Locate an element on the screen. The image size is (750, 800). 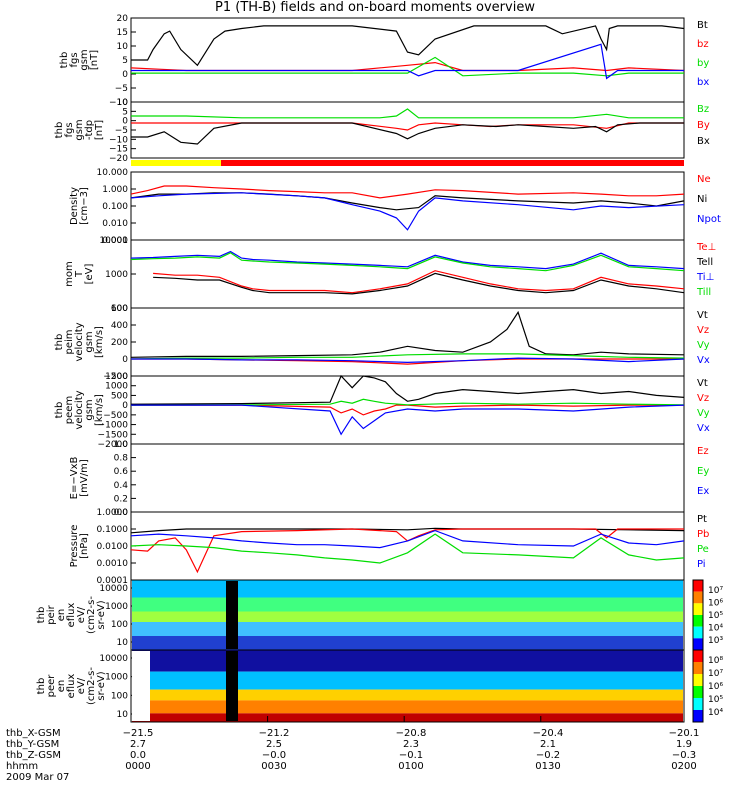
series-Vy is located at coordinates (407, 356).